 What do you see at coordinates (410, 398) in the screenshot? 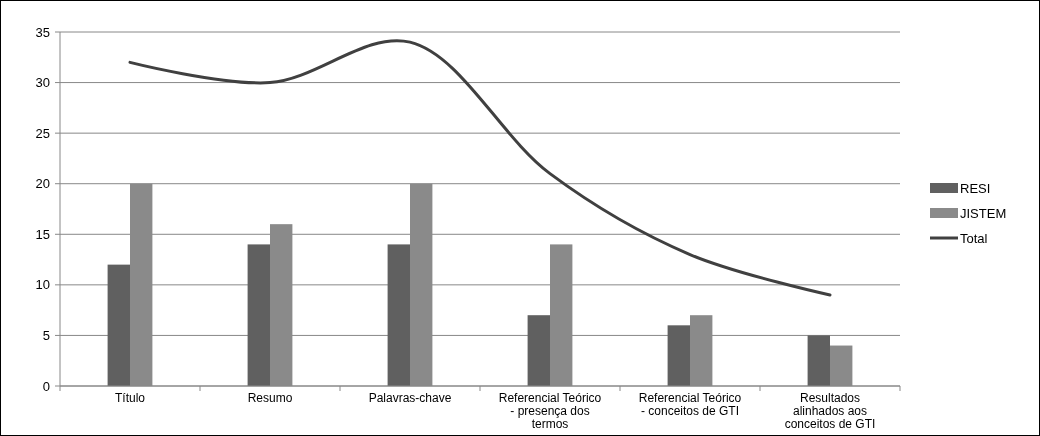
I see `x-tick-label: Palavras-chave` at bounding box center [410, 398].